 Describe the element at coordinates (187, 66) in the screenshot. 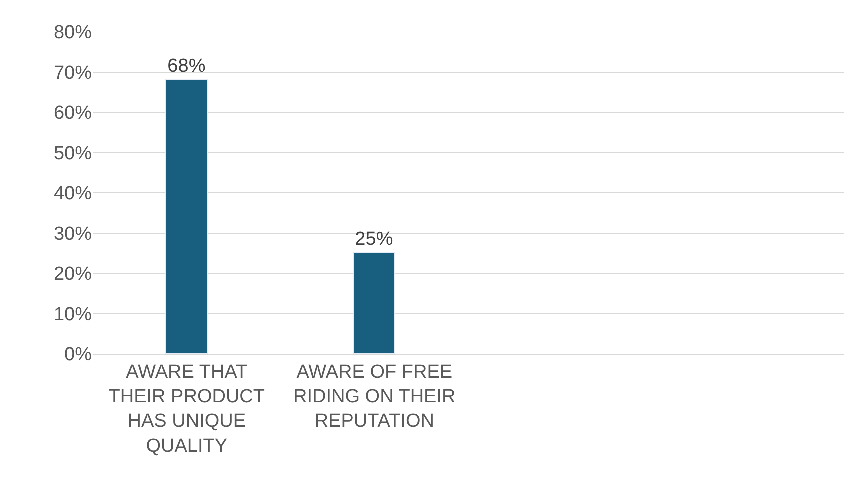

I see `data-label: 68%` at that location.